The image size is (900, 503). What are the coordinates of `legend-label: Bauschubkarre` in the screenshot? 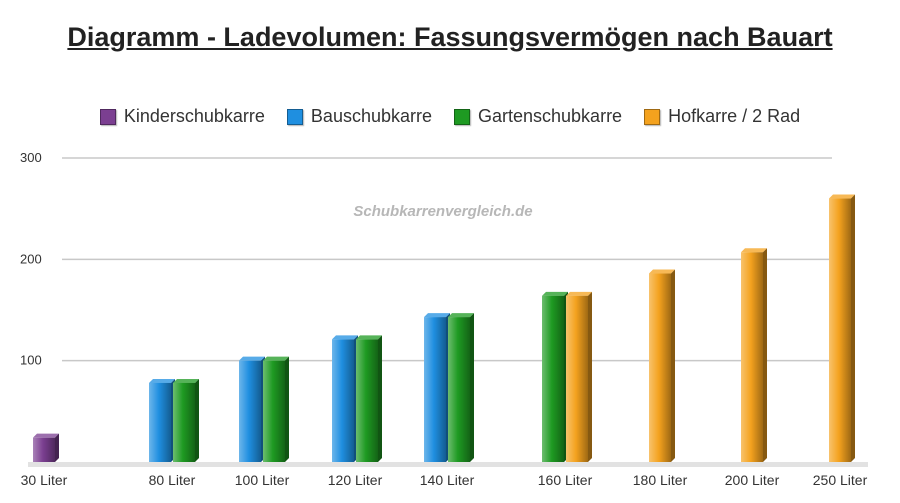 It's located at (371, 116).